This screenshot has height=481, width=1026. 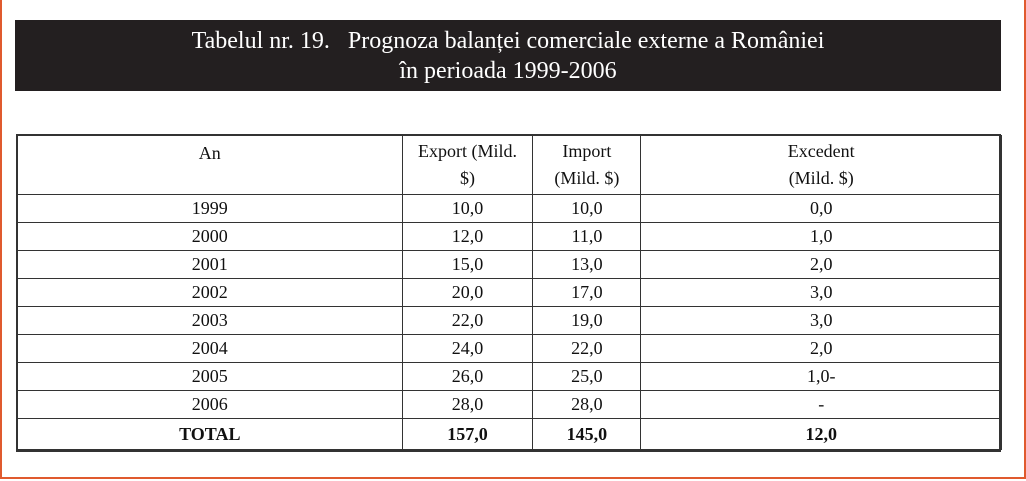 I want to click on header-surplus-line-2: (Mild. $), so click(x=821, y=178).